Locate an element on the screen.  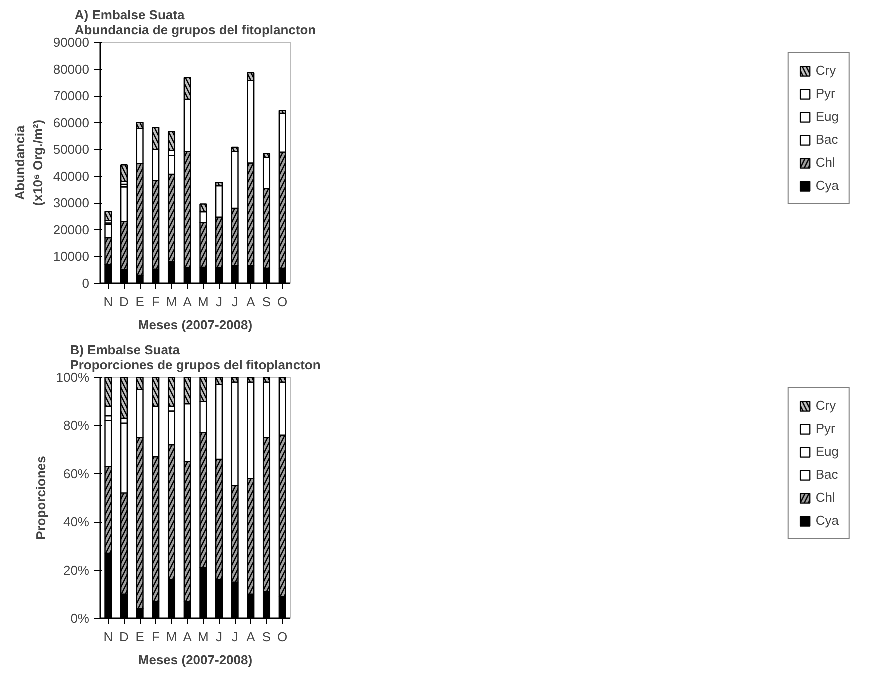
y-tick-label: 10000 is located at coordinates (71, 256).